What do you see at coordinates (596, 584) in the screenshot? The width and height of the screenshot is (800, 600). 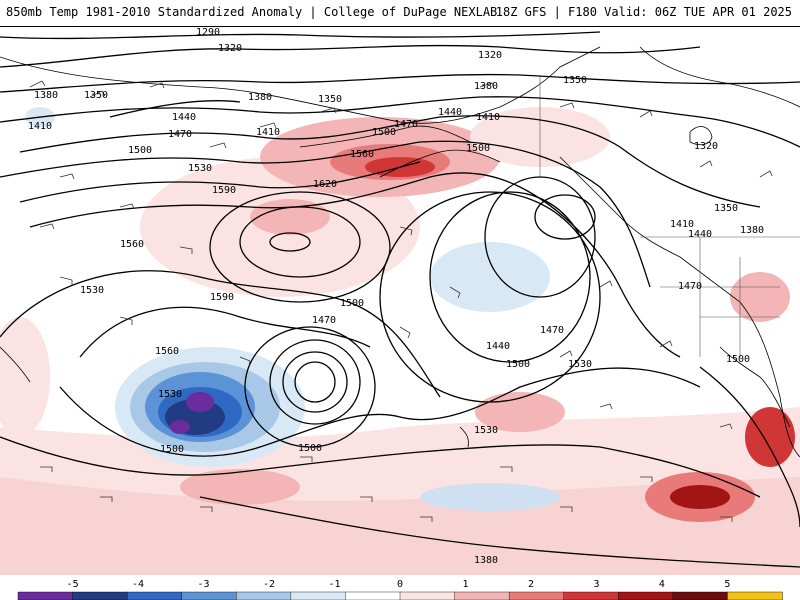 I see `colorbar-tick-label: 3` at bounding box center [596, 584].